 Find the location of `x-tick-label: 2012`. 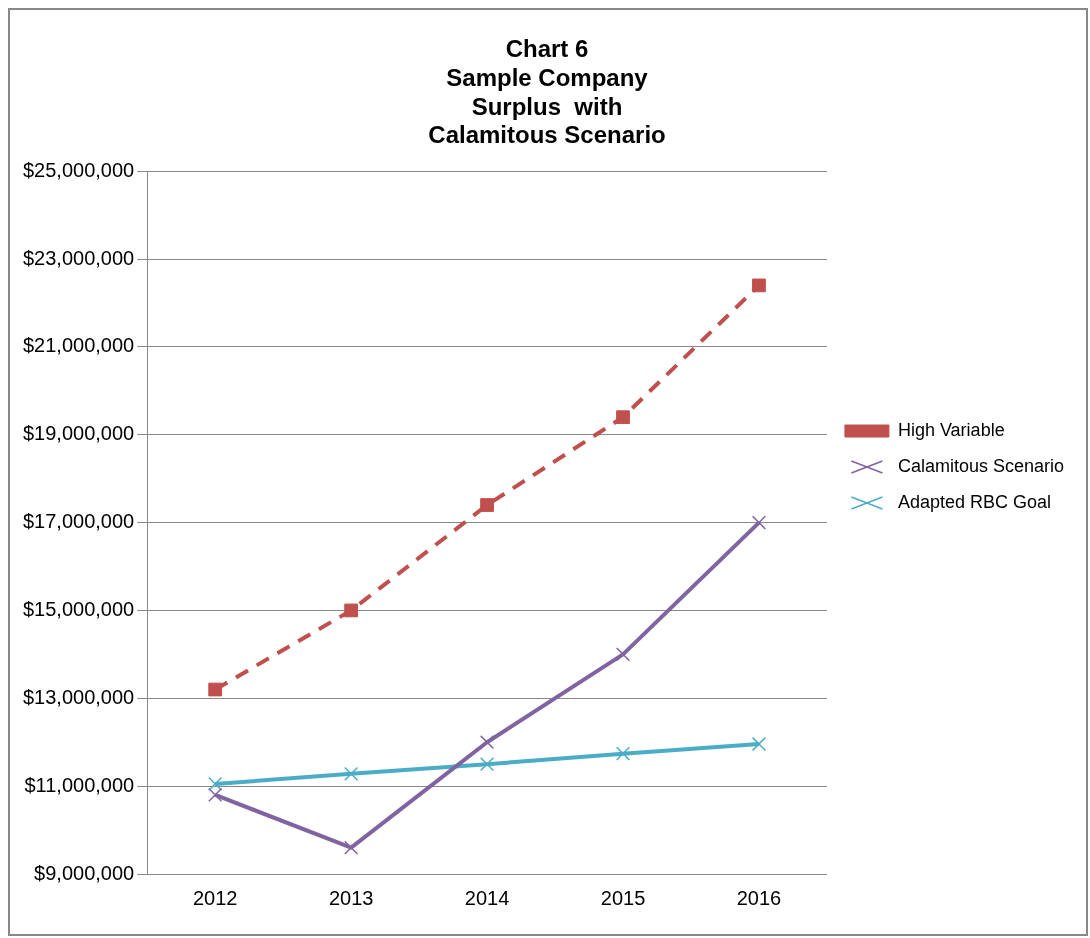

x-tick-label: 2012 is located at coordinates (215, 897).